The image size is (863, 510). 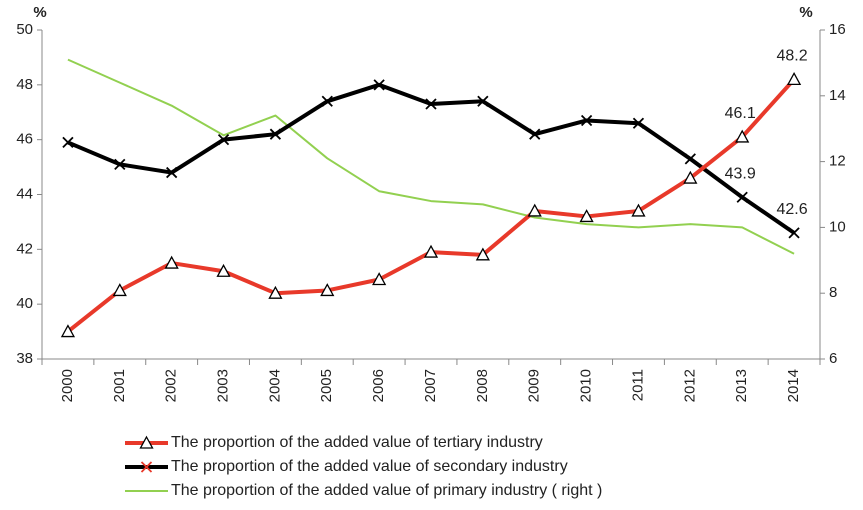 What do you see at coordinates (534, 385) in the screenshot?
I see `x-tick-label: 2009` at bounding box center [534, 385].